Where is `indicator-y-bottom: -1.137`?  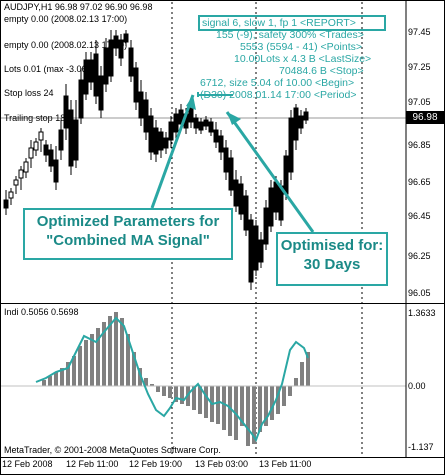
indicator-y-bottom: -1.137 is located at coordinates (421, 447).